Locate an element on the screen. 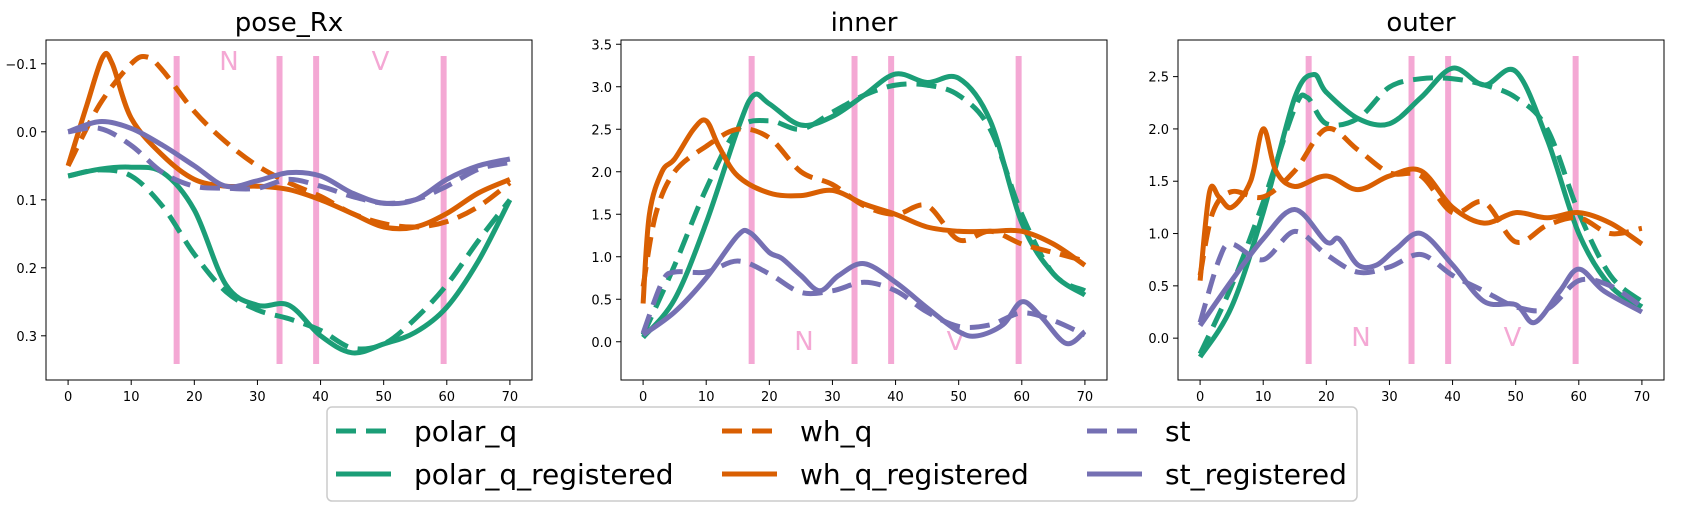 The image size is (1690, 511). y-tick-label: 3.0 is located at coordinates (601, 88).